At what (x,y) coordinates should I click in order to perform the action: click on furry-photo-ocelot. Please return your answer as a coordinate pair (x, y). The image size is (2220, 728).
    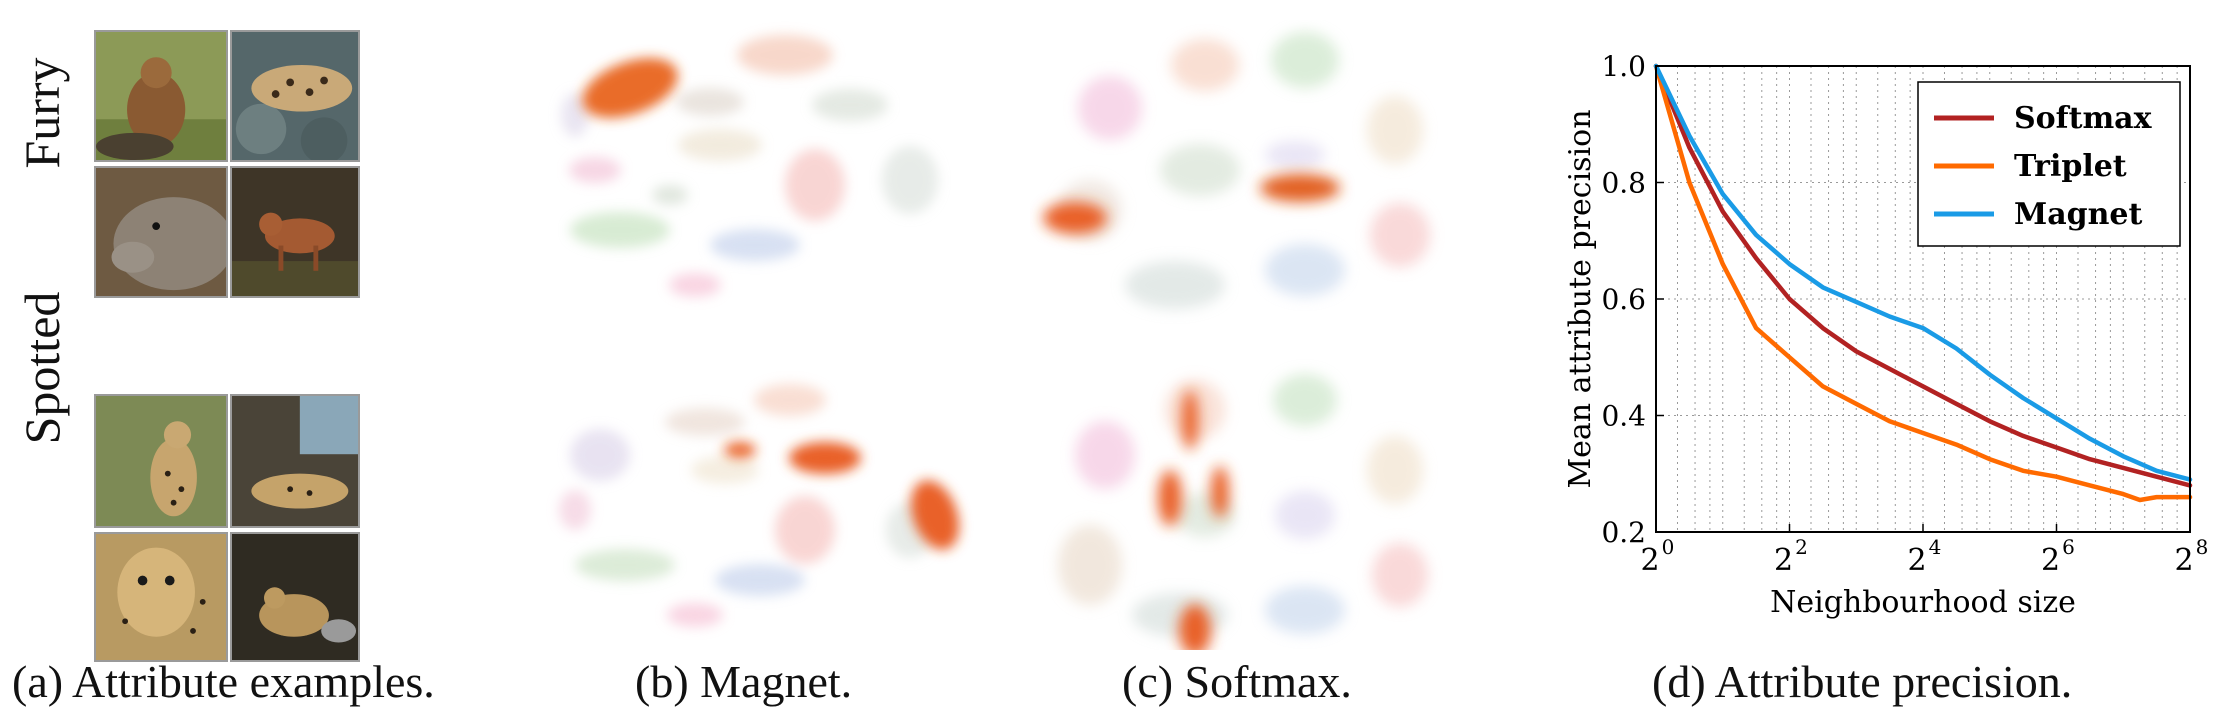
    Looking at the image, I should click on (295, 96).